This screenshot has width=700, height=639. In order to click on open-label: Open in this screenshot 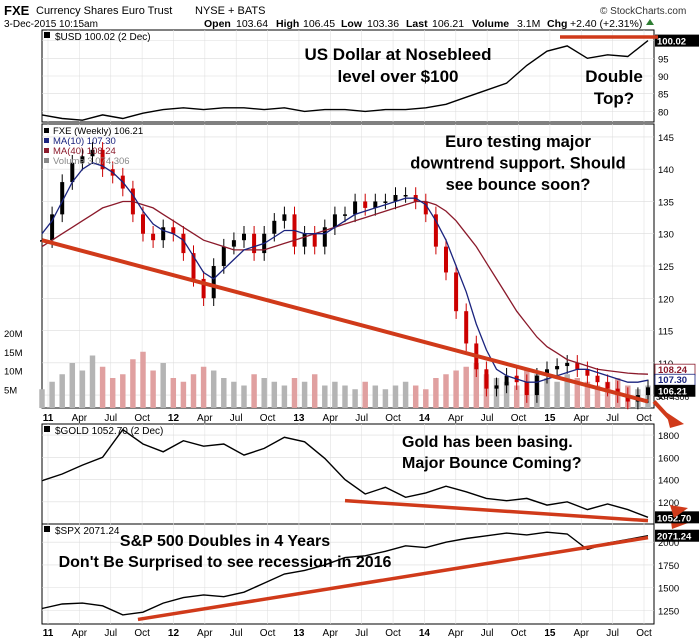, I will do `click(217, 24)`.